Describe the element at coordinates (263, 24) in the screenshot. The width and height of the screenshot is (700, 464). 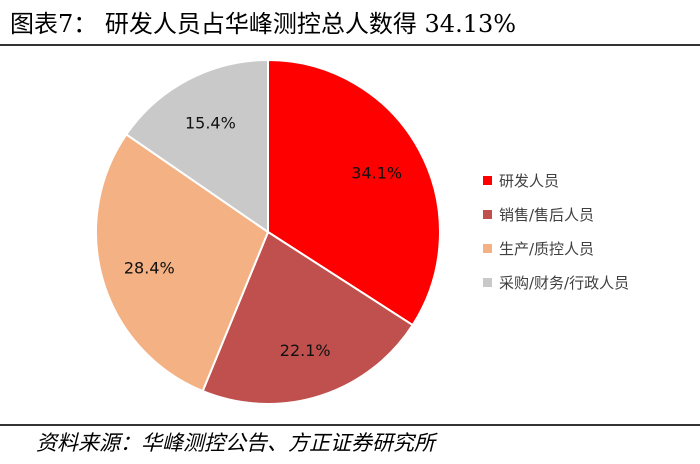
I see `figure-title: 图表7： 研发人员占华峰测控总人数得 34.13%` at that location.